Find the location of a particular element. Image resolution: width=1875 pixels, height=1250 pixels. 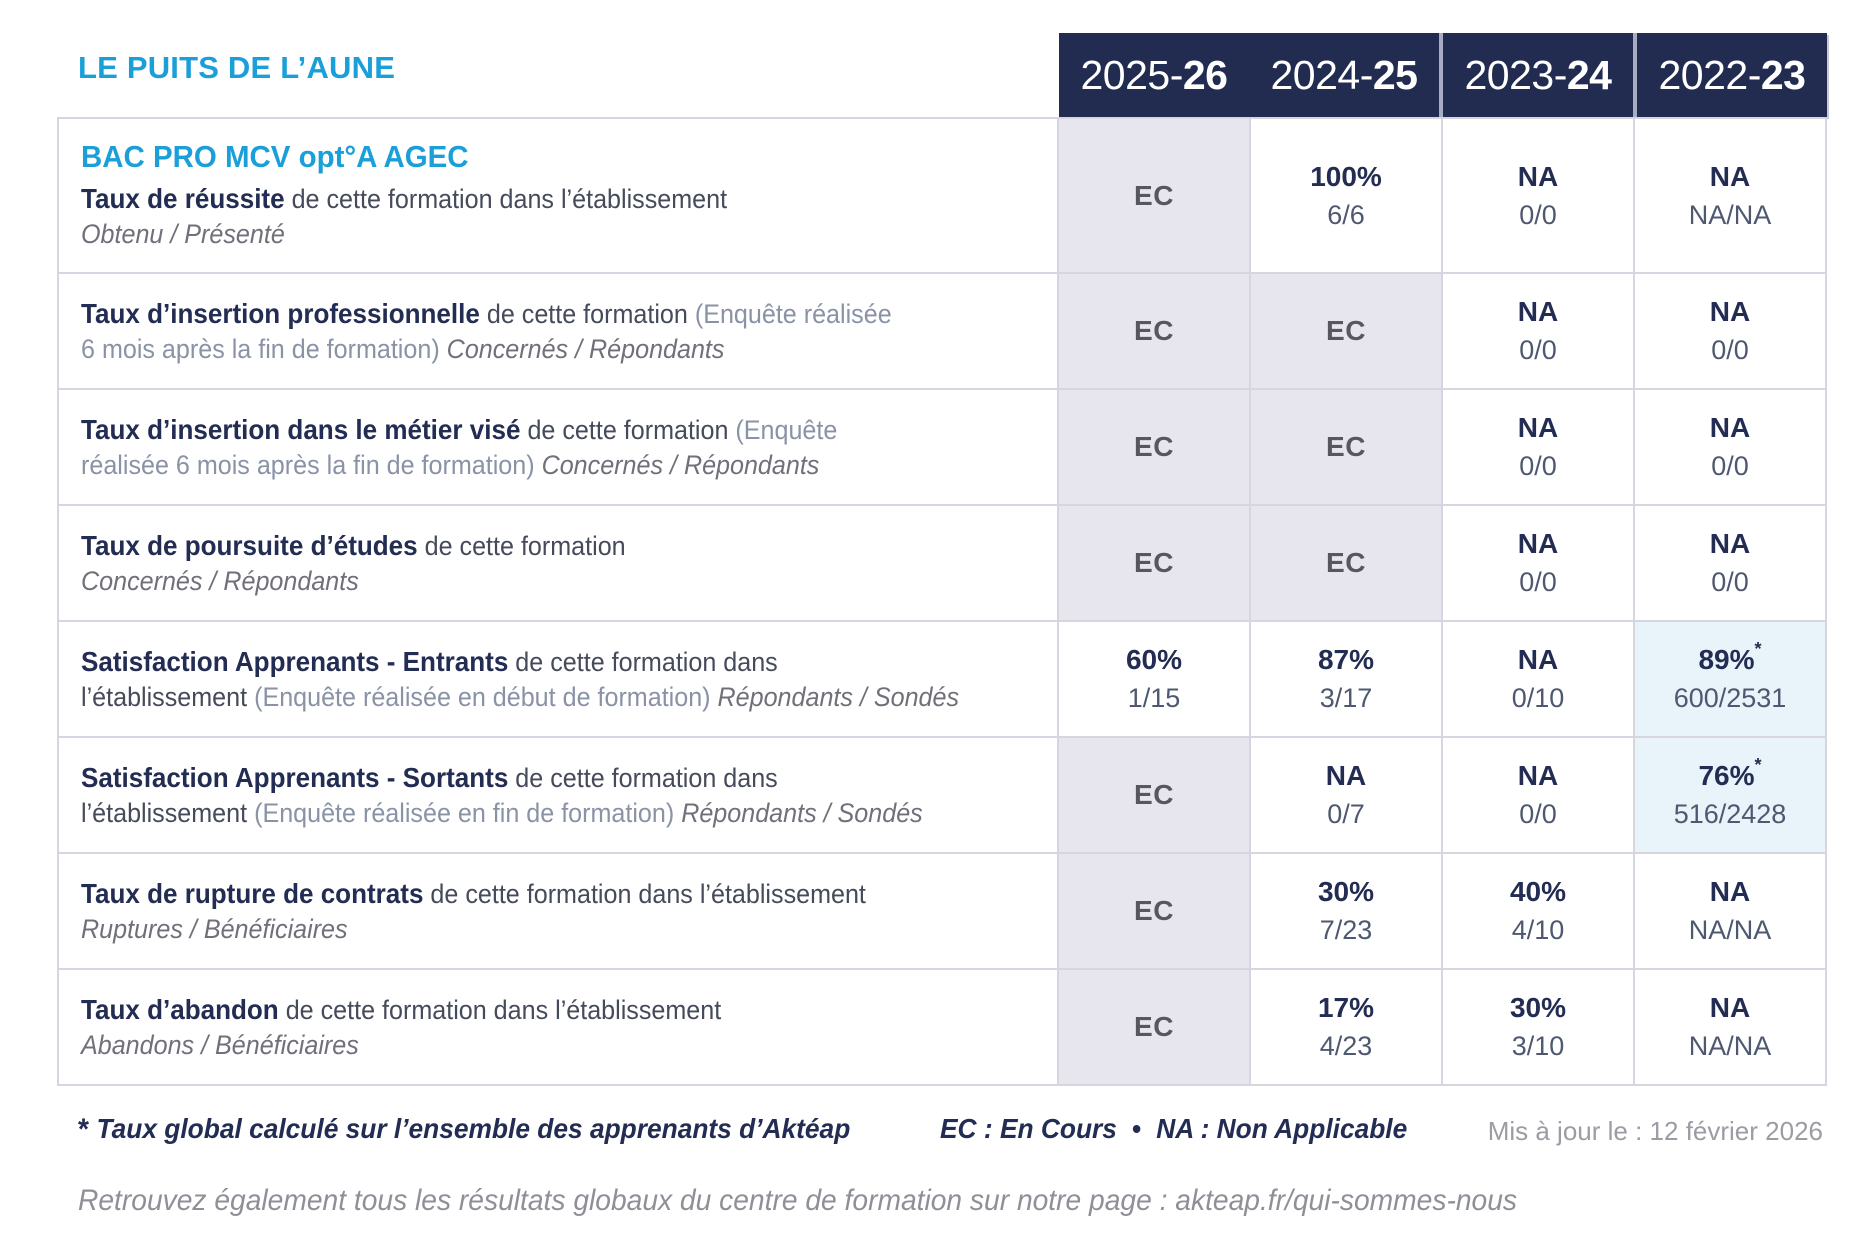

metric-desc: de cette formation dans is located at coordinates (646, 661).